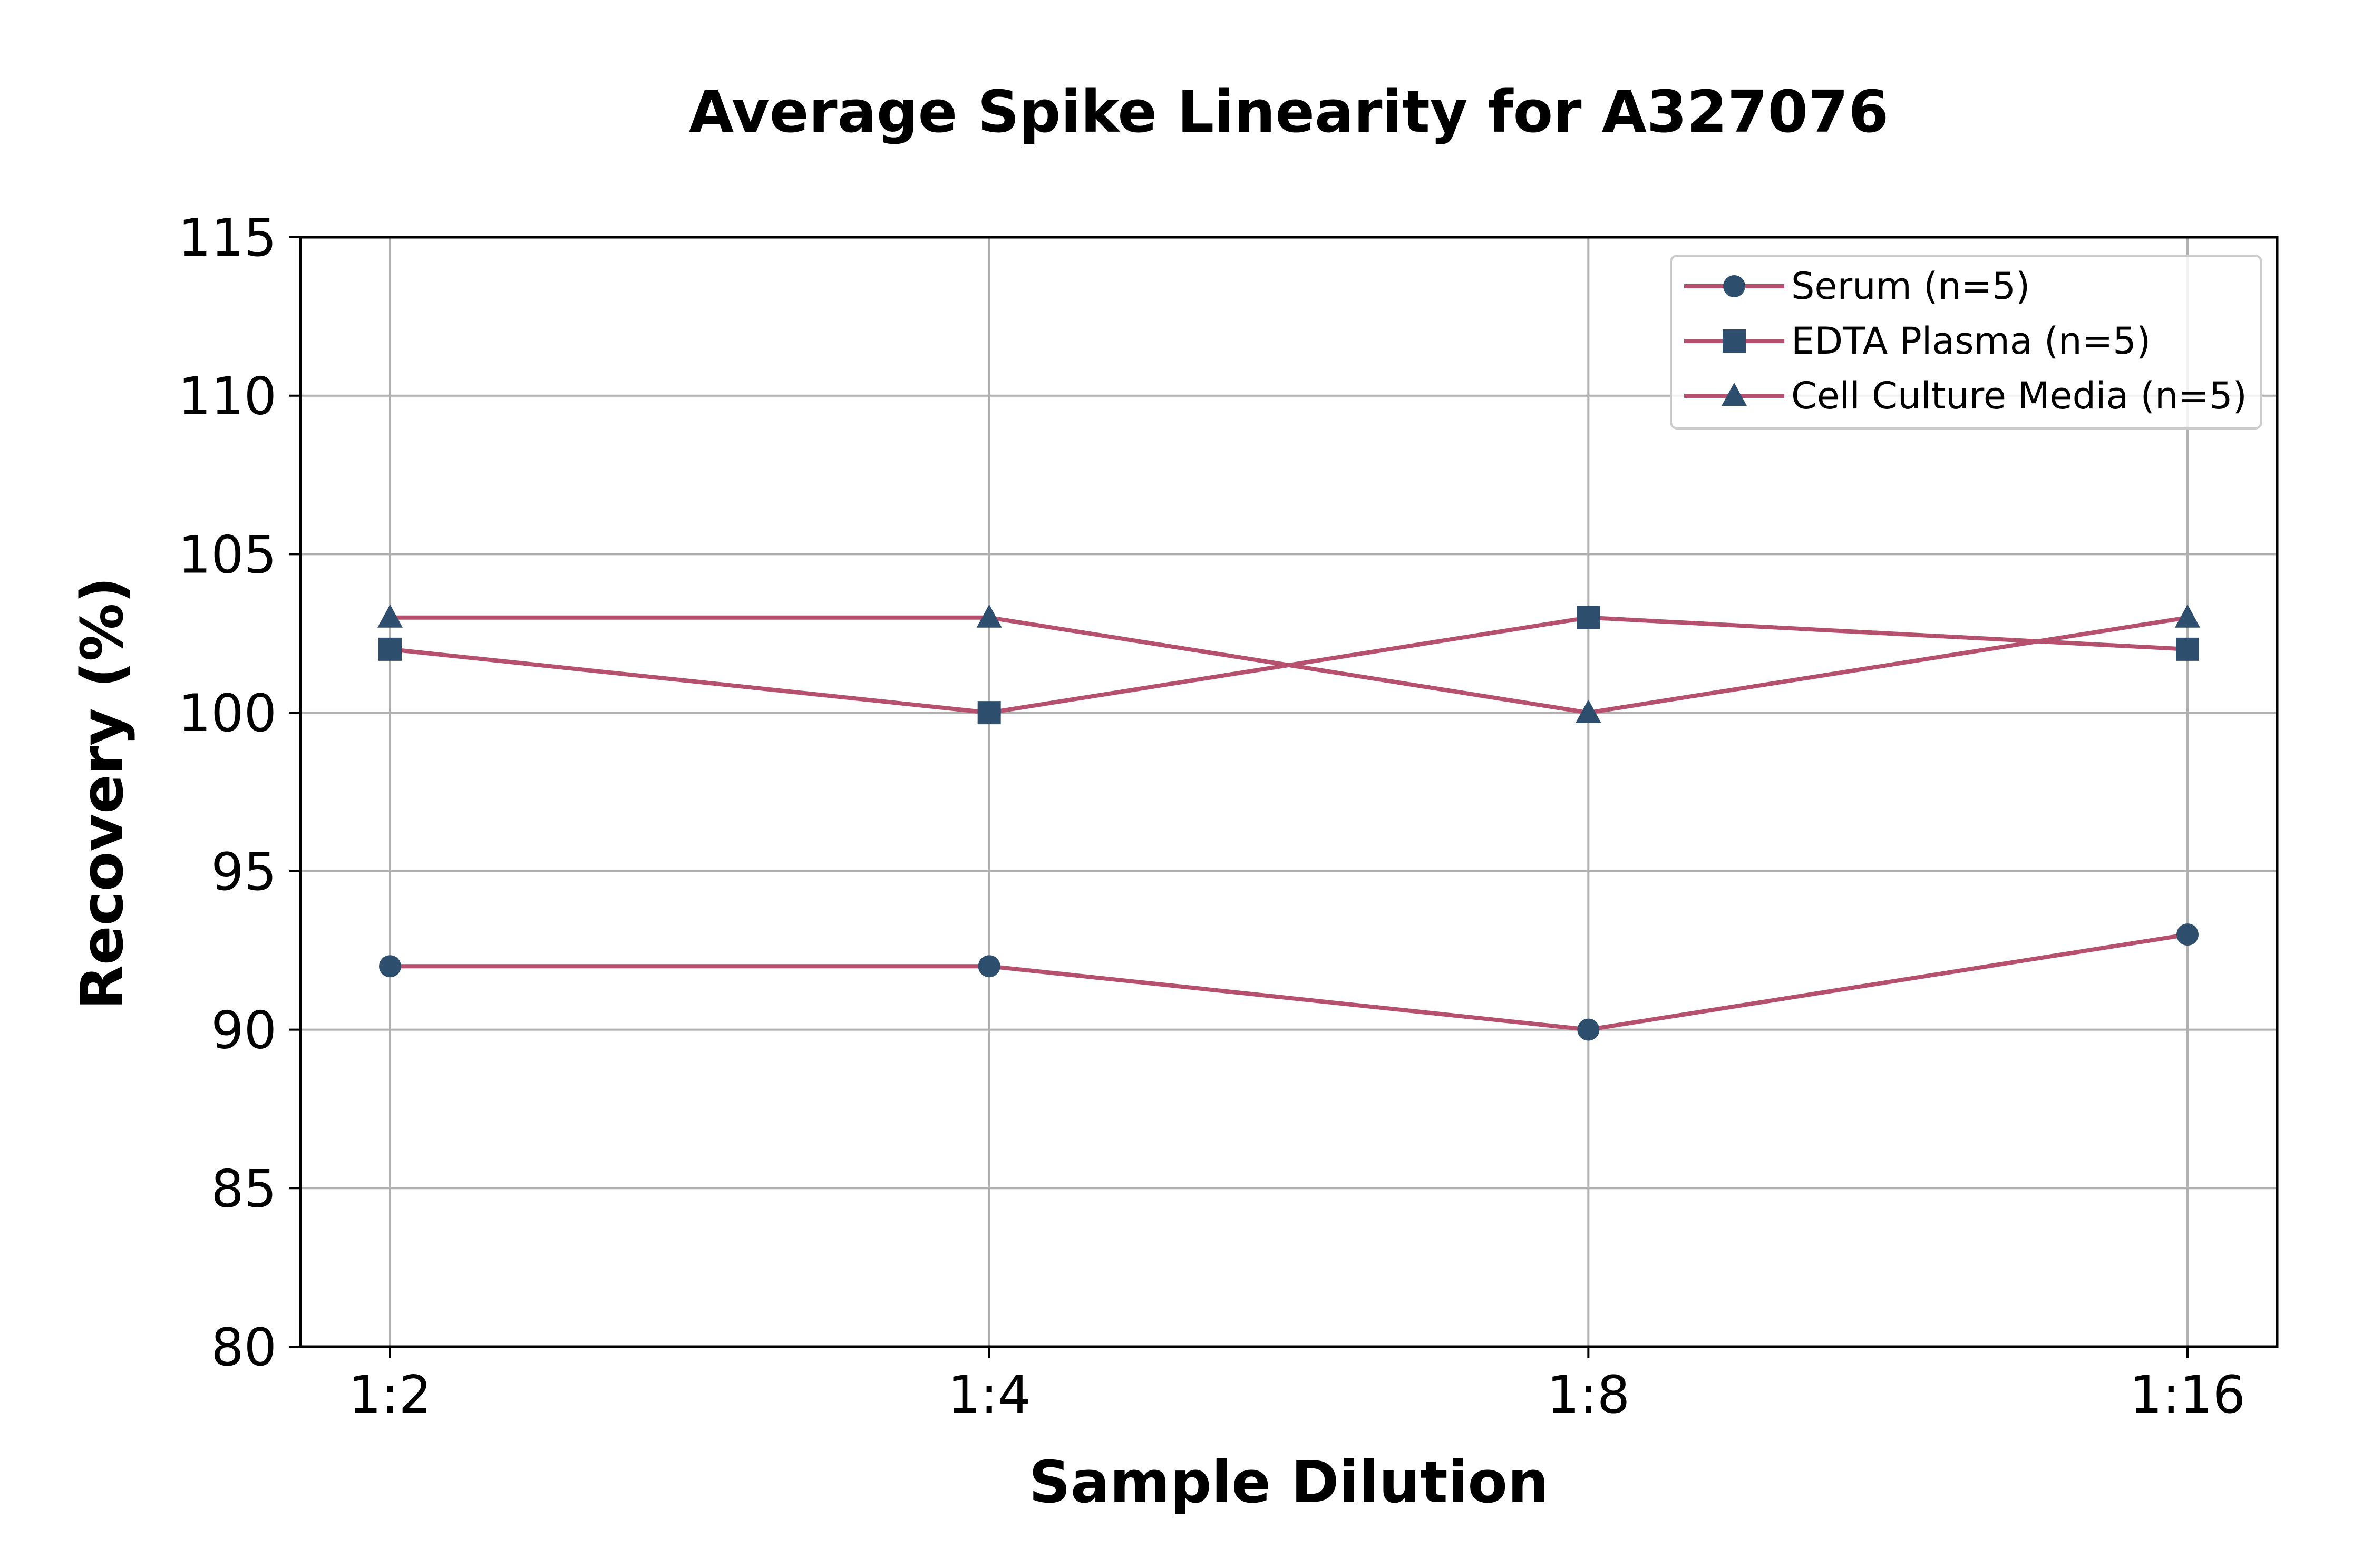 The width and height of the screenshot is (2372, 1568). Describe the element at coordinates (989, 1395) in the screenshot. I see `x-tick-label: 1:4` at that location.